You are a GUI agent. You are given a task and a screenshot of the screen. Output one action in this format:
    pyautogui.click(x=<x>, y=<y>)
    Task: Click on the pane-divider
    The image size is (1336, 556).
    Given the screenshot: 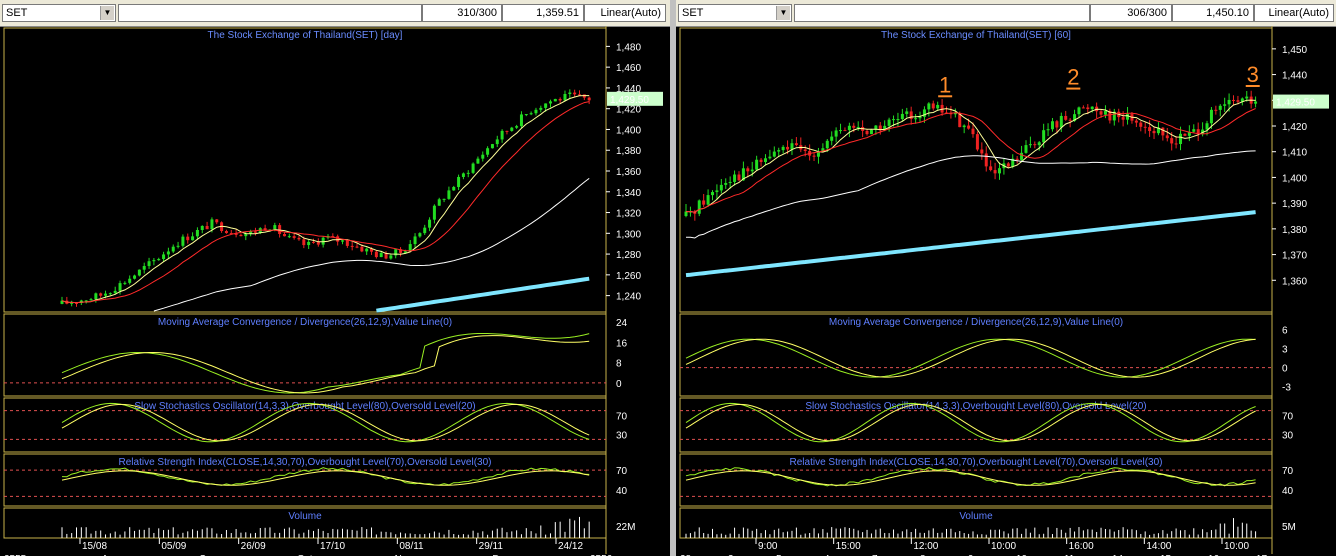 What is the action you would take?
    pyautogui.click(x=673, y=278)
    